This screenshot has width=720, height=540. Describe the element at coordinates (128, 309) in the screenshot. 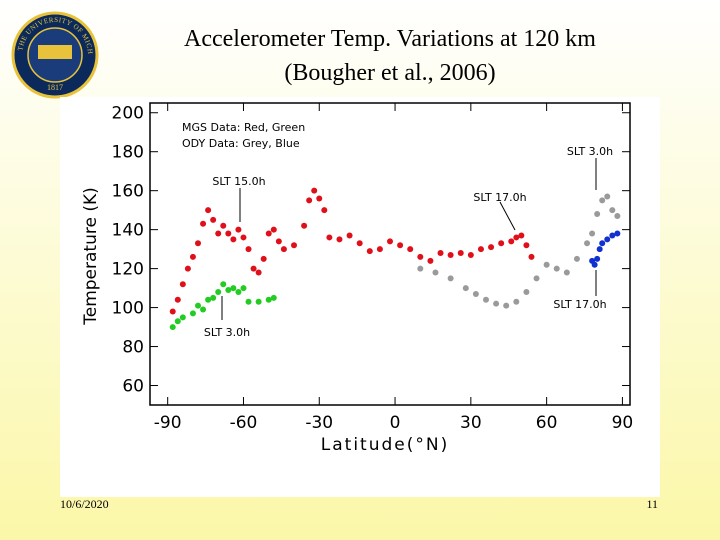

I see `y-tick-label: 100` at that location.